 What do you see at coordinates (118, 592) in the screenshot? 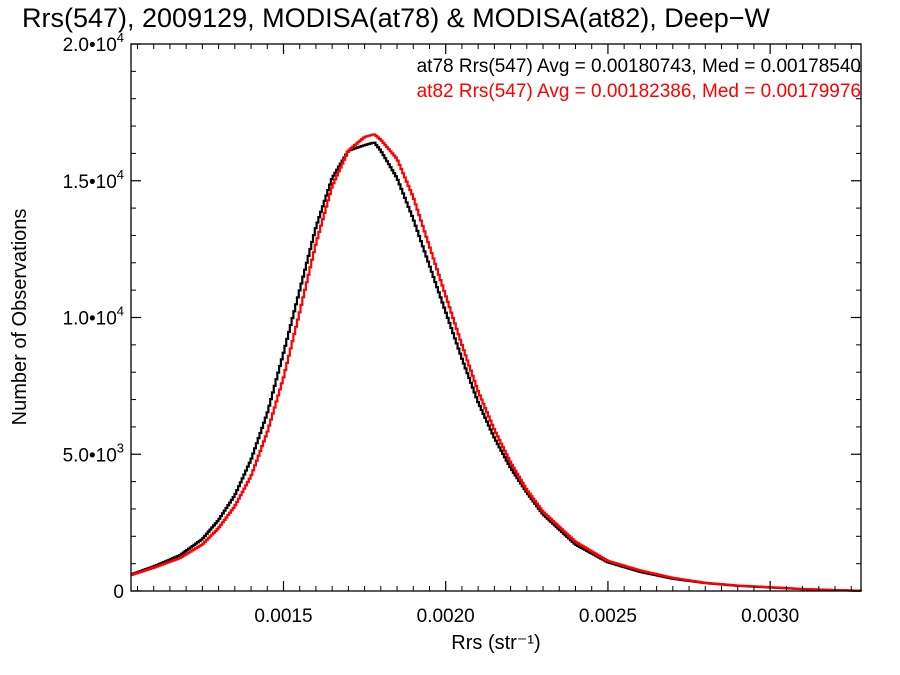
I see `y-tick-label-0: 0` at bounding box center [118, 592].